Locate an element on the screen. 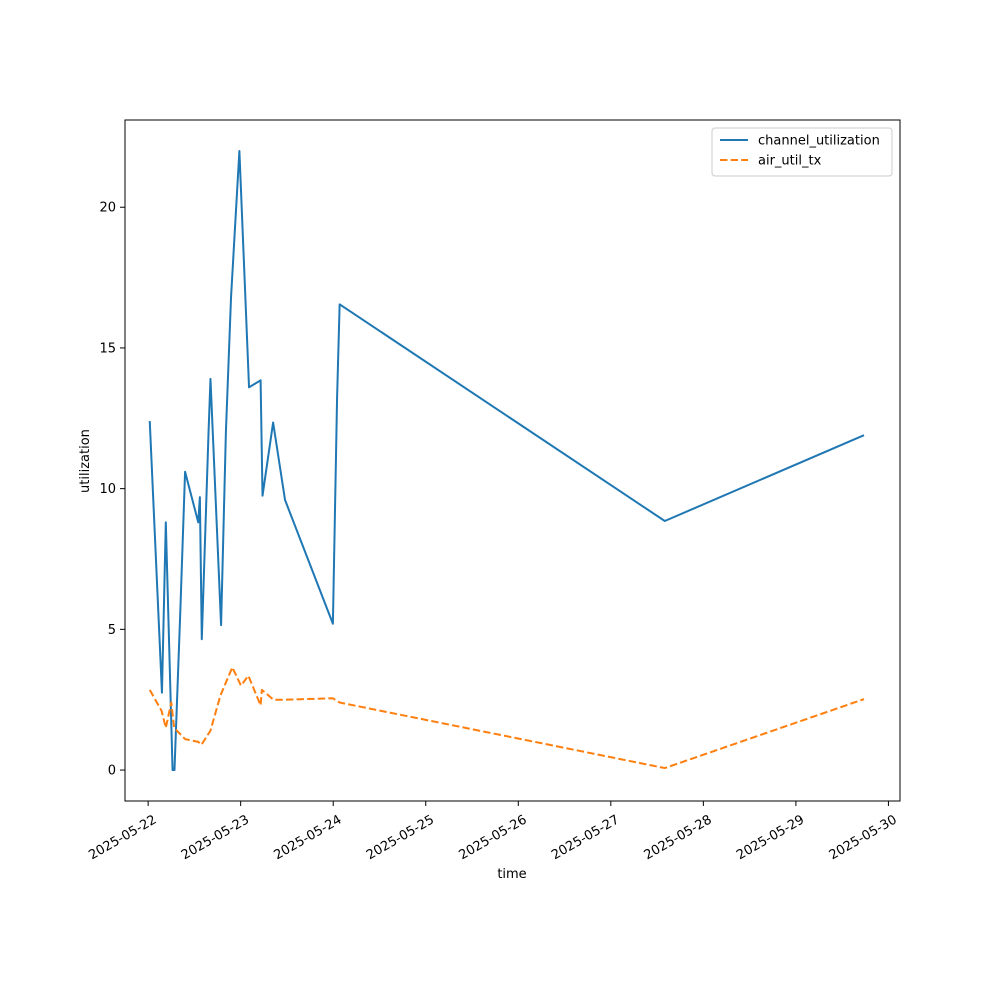  series-line-air_util_tx is located at coordinates (506, 718).